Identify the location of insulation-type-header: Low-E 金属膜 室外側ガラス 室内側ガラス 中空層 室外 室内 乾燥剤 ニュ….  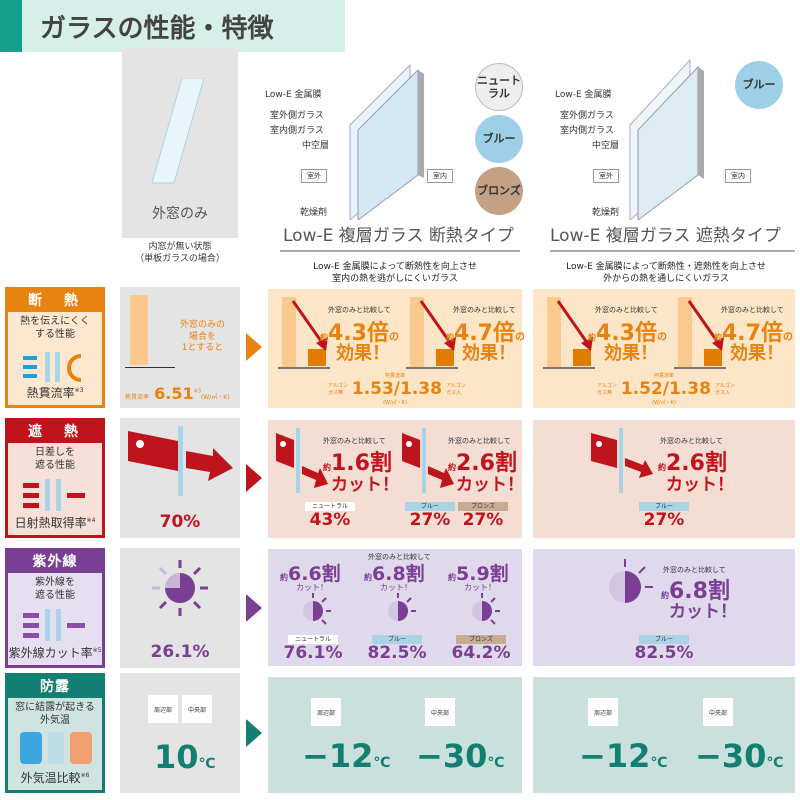
(395, 170).